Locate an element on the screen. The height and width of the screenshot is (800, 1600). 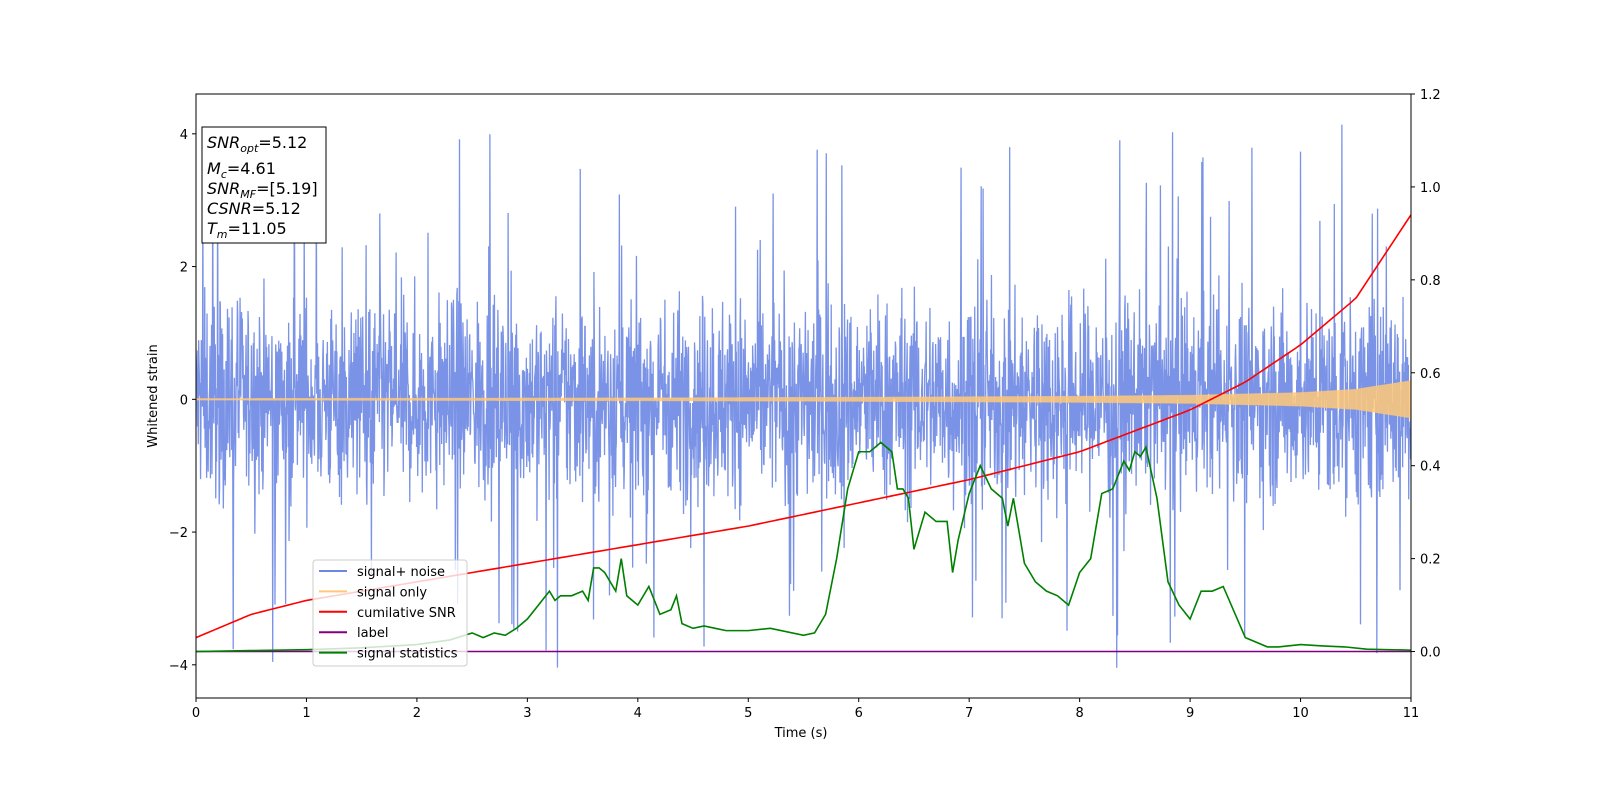
x-tick-label: 8 is located at coordinates (1079, 713).